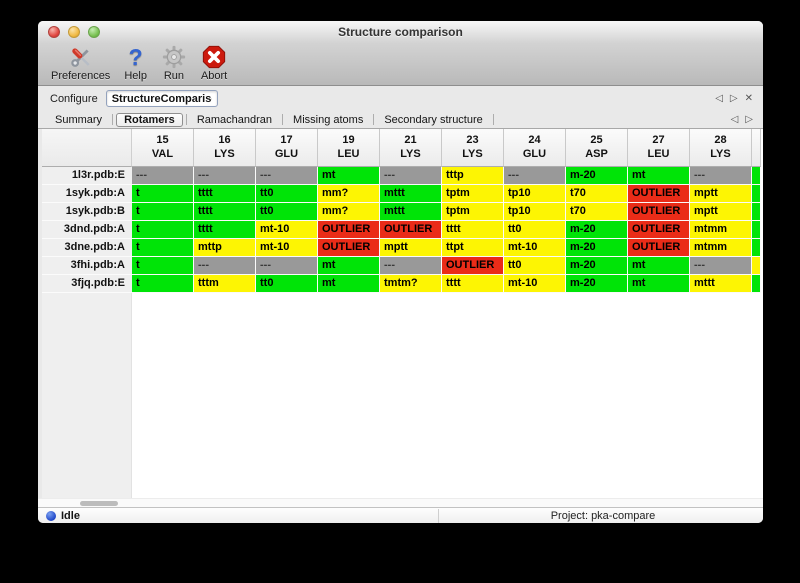 The image size is (800, 583). Describe the element at coordinates (87, 176) in the screenshot. I see `row-label: 1l3r.pdb:E` at that location.